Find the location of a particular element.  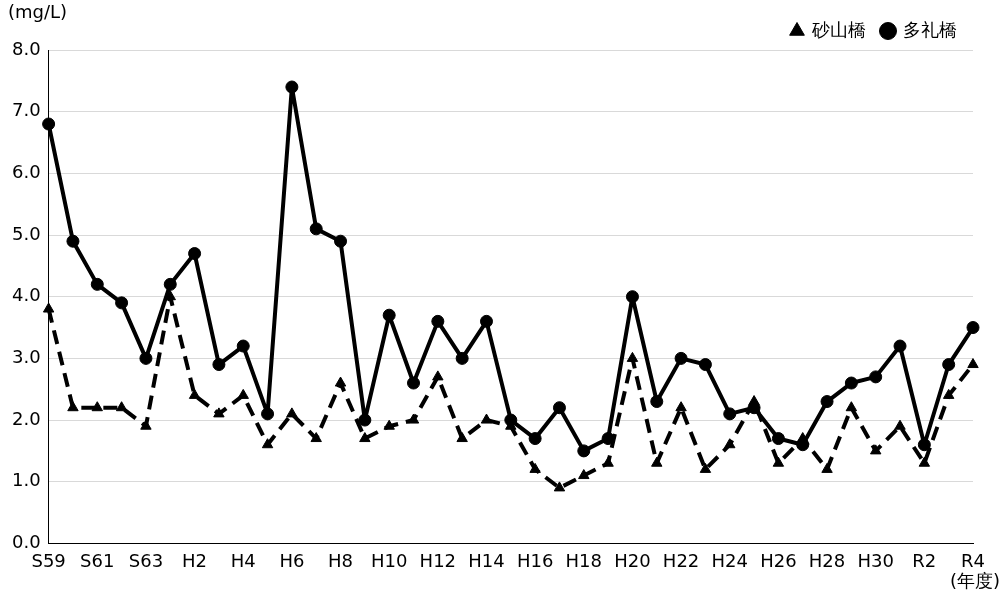

x-tick-label: R2 is located at coordinates (924, 560).